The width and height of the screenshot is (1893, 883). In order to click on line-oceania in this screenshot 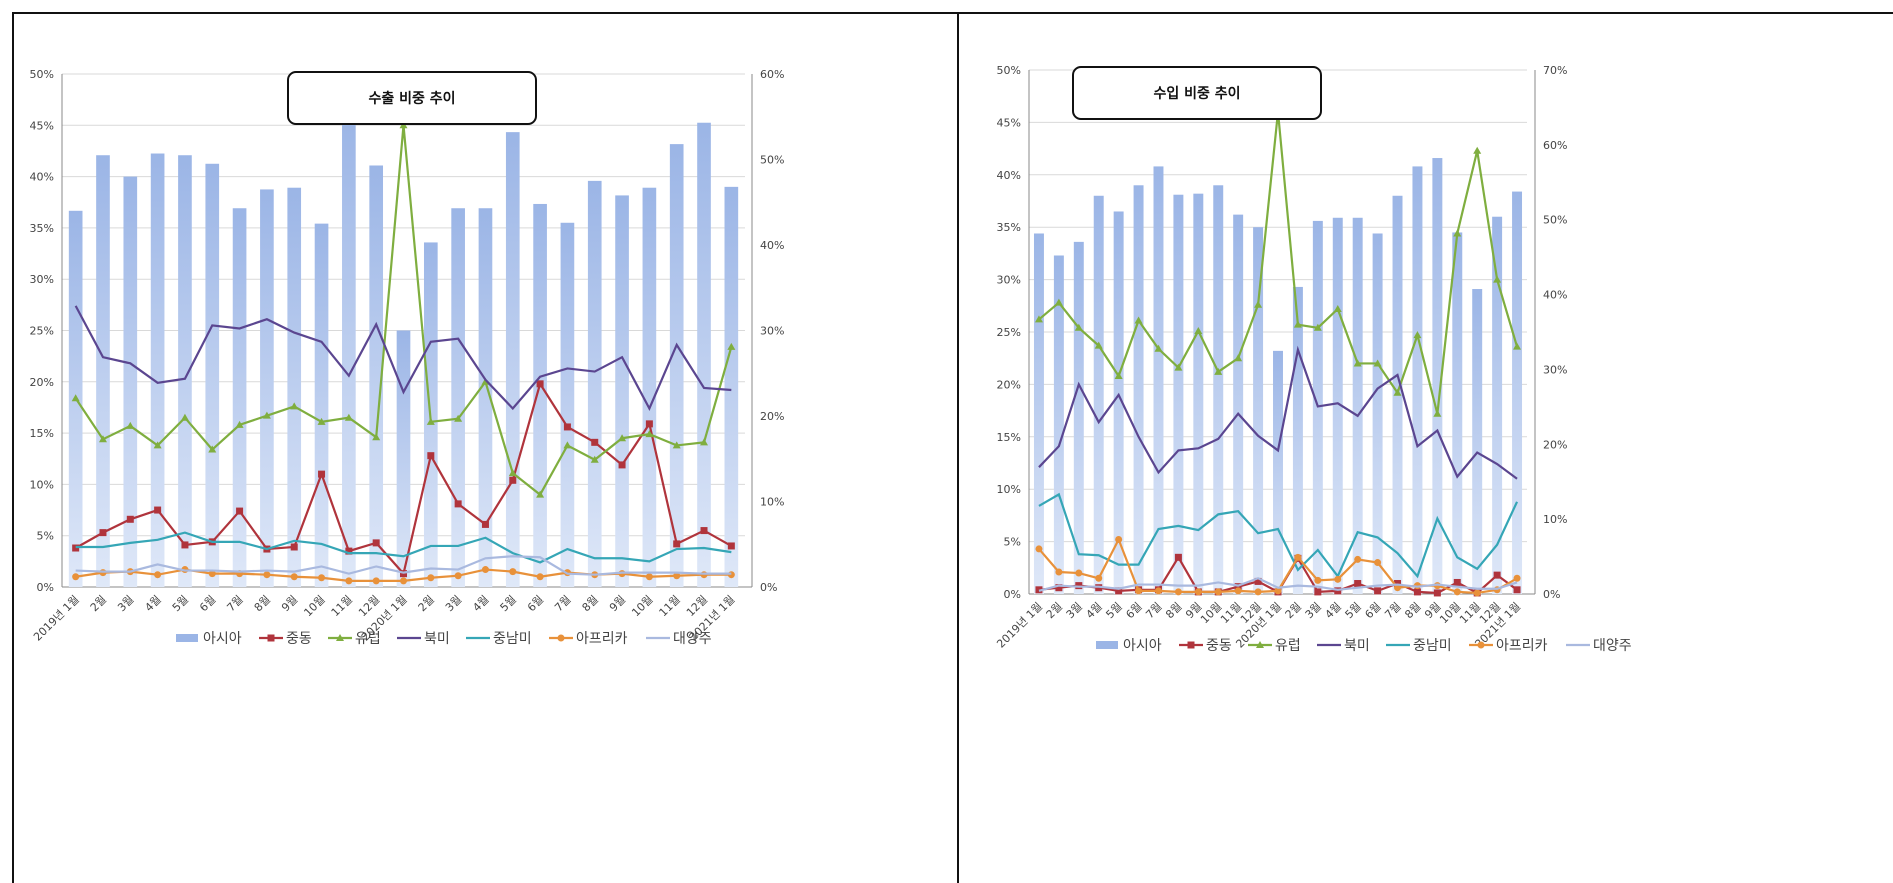, I will do `click(1278, 584)`.